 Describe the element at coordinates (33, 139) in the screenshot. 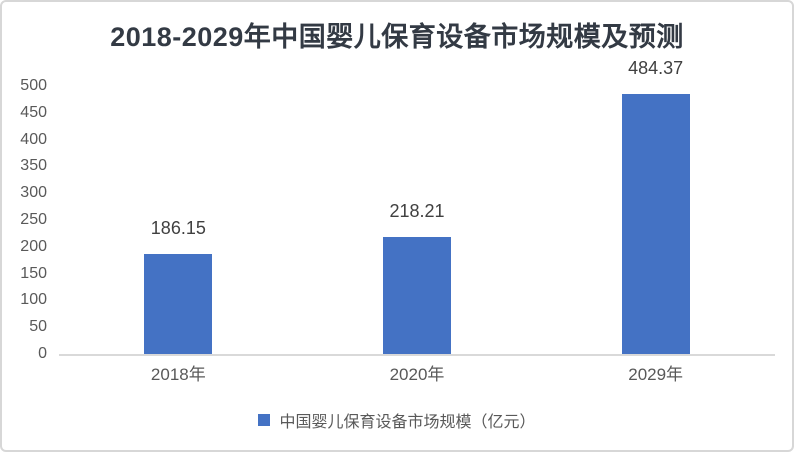

I see `y-tick-label: 400` at that location.